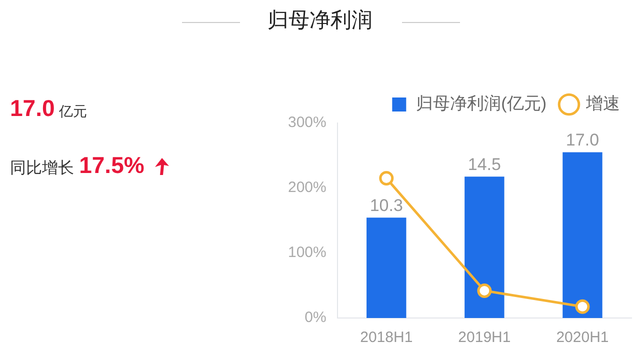 The image size is (640, 350). What do you see at coordinates (386, 205) in the screenshot?
I see `data-label: 10.3` at bounding box center [386, 205].